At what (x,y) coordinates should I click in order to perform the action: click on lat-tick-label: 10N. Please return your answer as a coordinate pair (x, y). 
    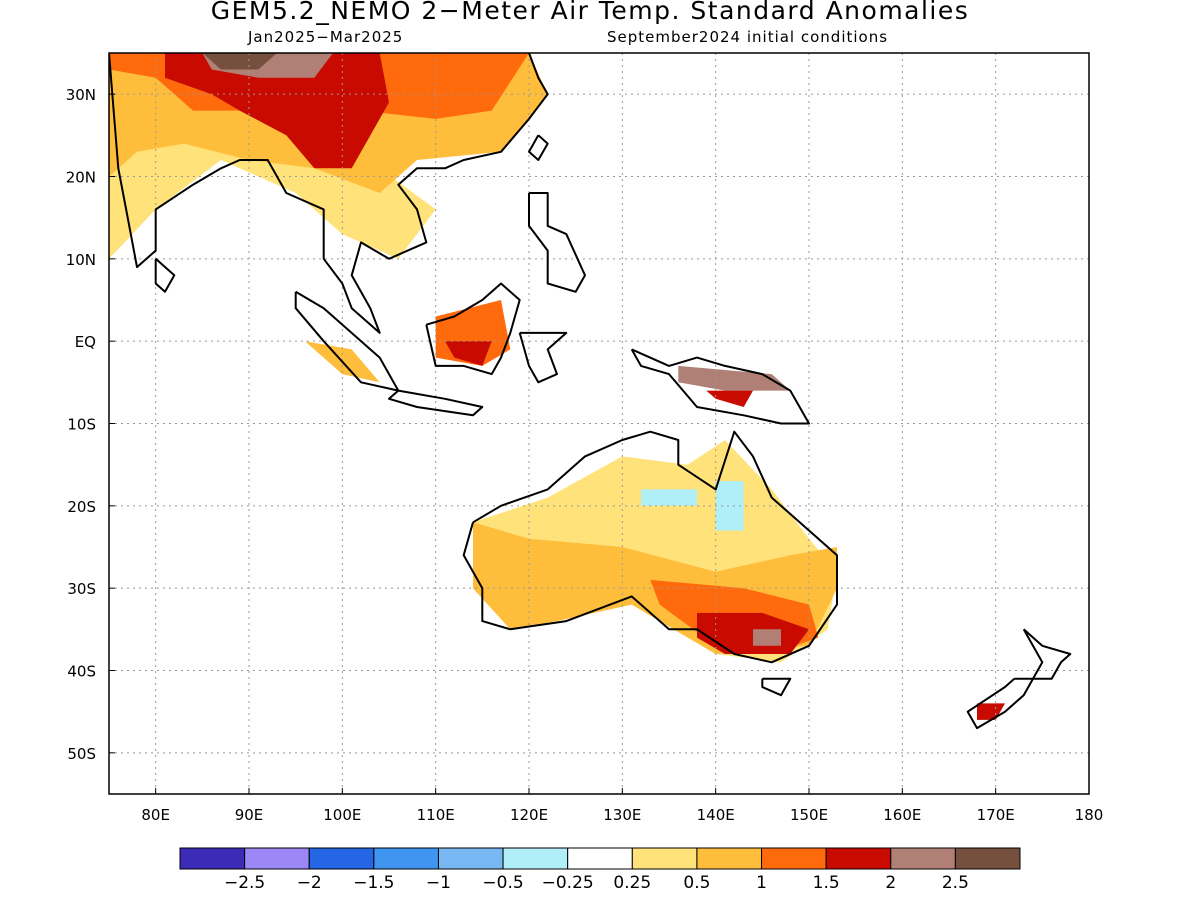
    Looking at the image, I should click on (81, 260).